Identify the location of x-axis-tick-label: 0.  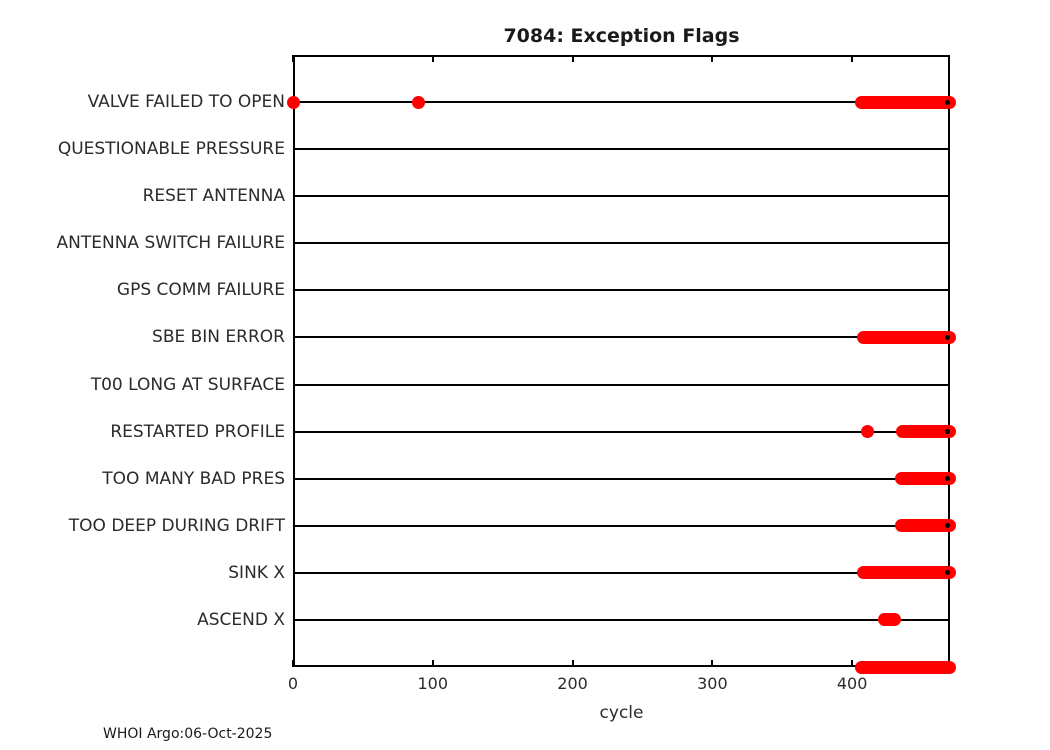
(293, 683).